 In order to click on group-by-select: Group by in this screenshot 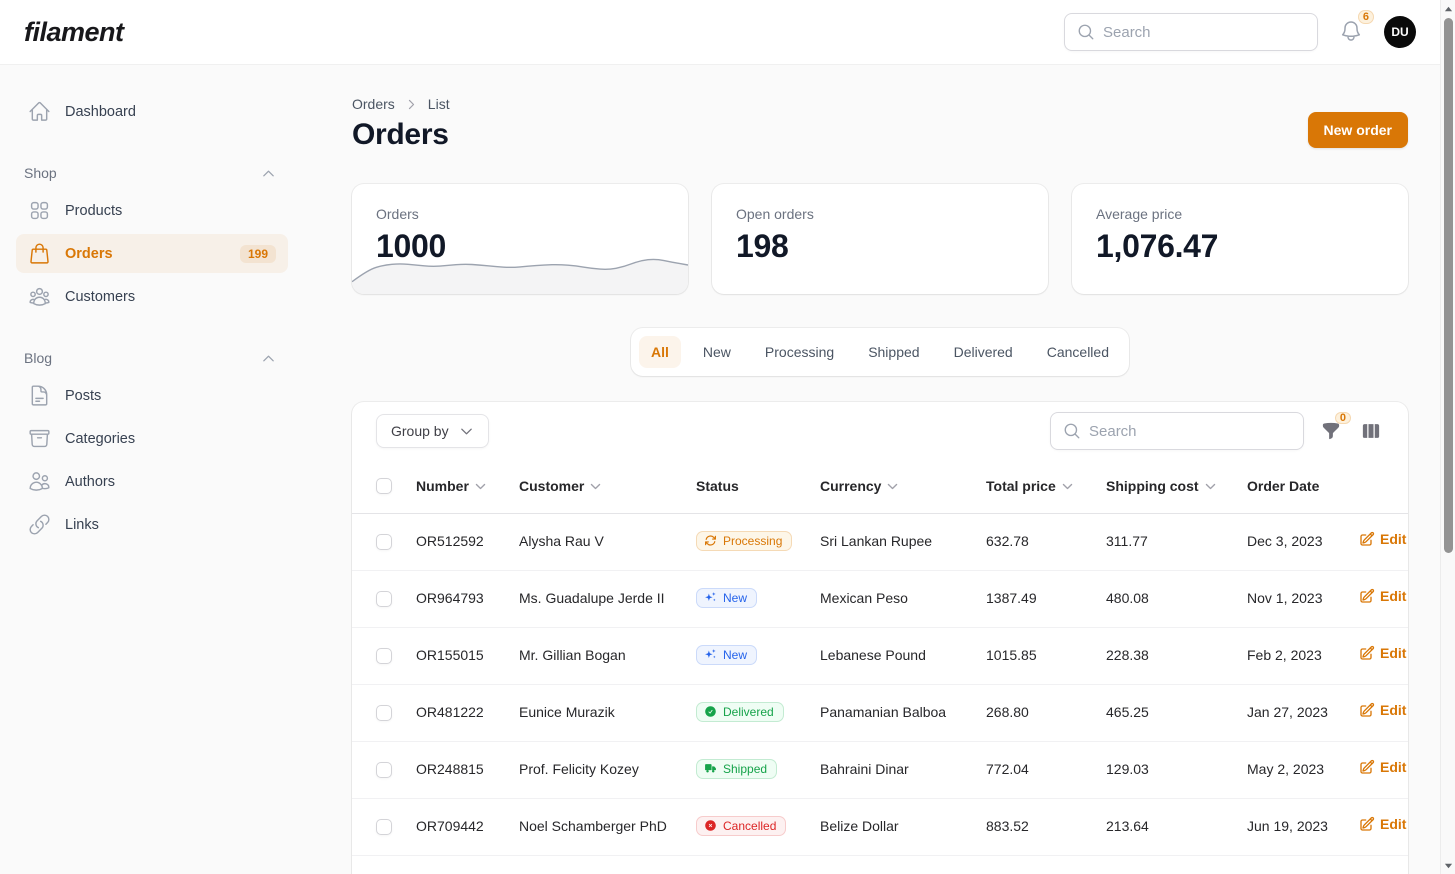, I will do `click(432, 431)`.